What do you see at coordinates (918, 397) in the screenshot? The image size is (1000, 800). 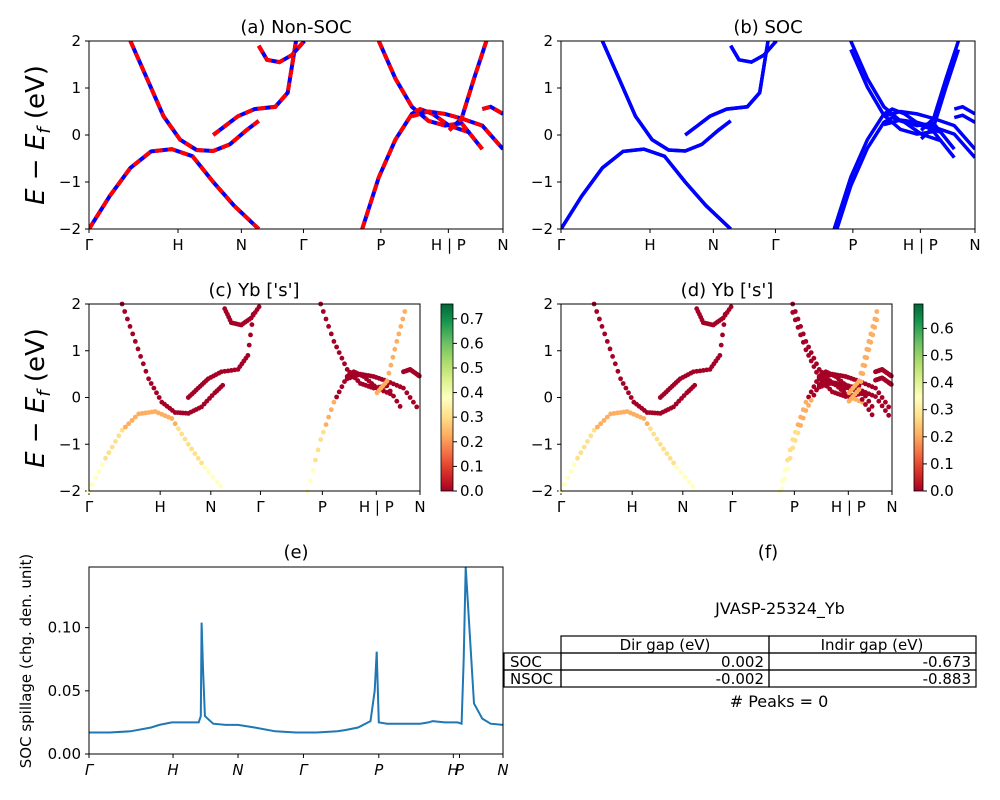 I see `panel-d-colorbar` at bounding box center [918, 397].